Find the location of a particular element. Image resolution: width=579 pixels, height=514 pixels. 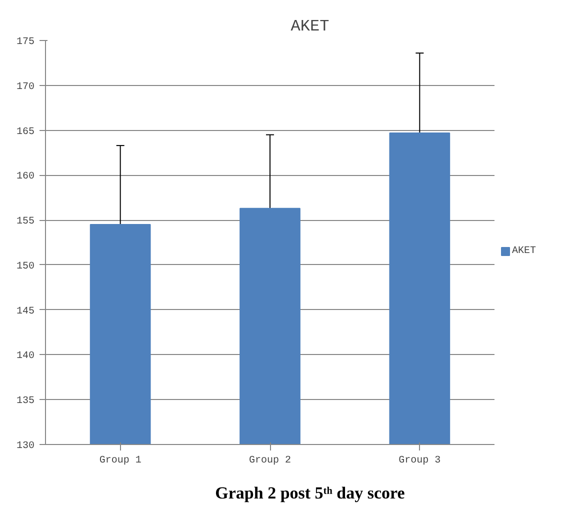

y-tick-label: 175 is located at coordinates (25, 42).